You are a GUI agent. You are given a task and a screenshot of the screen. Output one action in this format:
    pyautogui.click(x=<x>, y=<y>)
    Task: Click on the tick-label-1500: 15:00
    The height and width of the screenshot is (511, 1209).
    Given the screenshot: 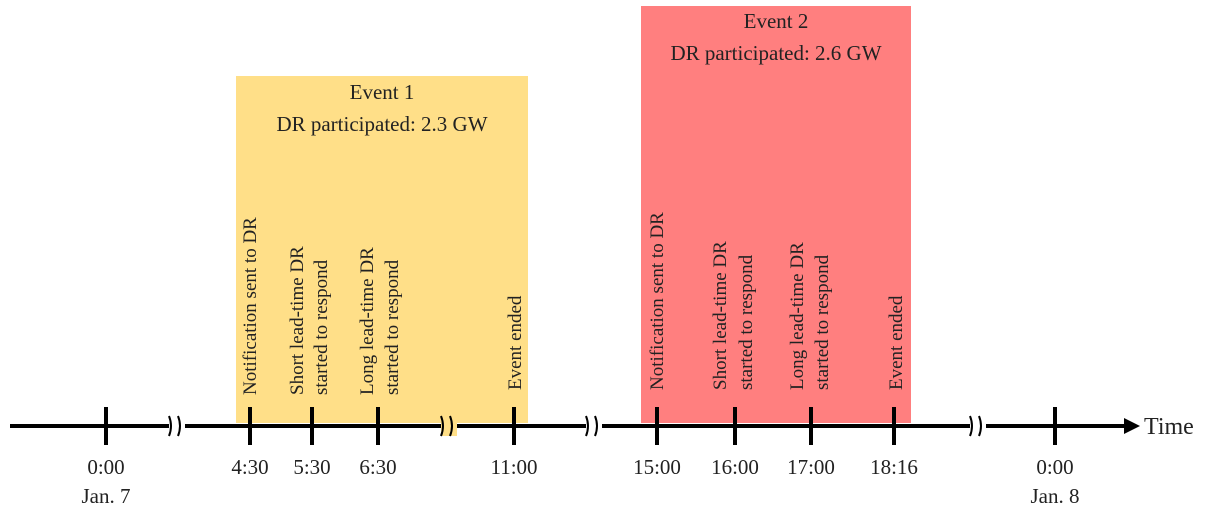 What is the action you would take?
    pyautogui.click(x=657, y=467)
    